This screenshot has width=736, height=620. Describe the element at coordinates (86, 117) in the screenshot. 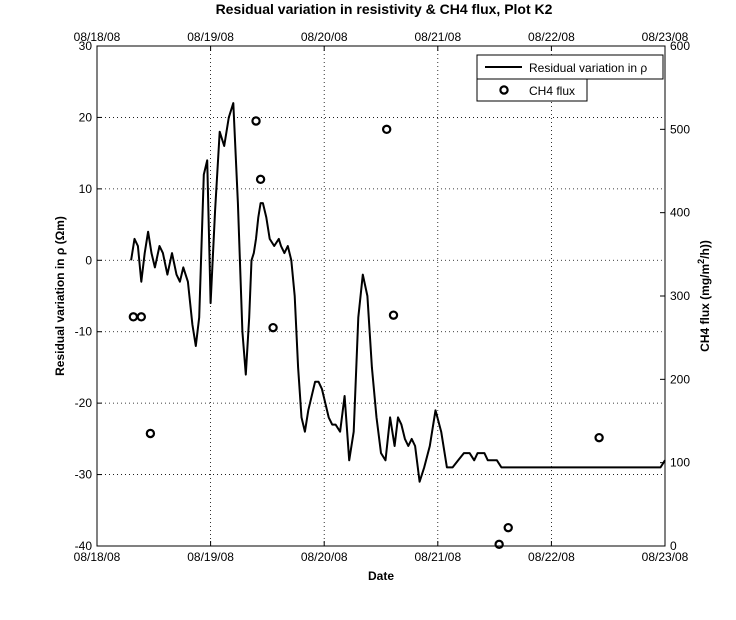

I see `y-tick-label-left: 20` at that location.